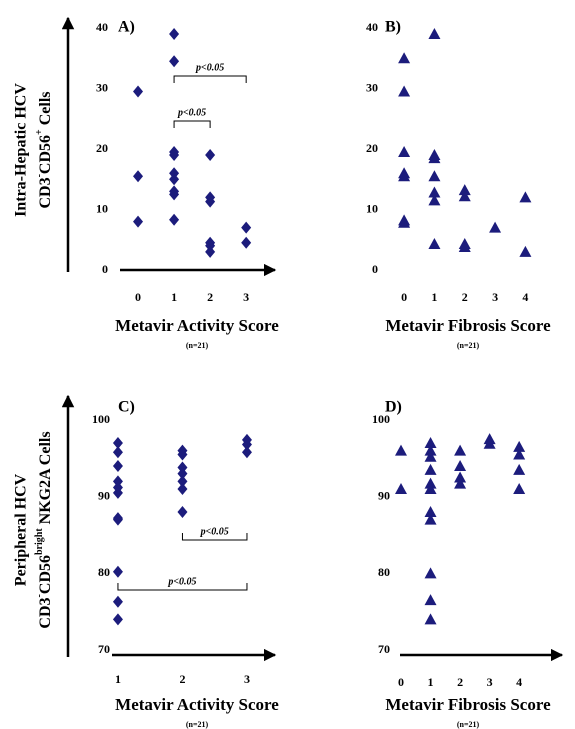 This screenshot has height=729, width=575. I want to click on y-axis-label: Peripheral HCV, so click(21, 529).